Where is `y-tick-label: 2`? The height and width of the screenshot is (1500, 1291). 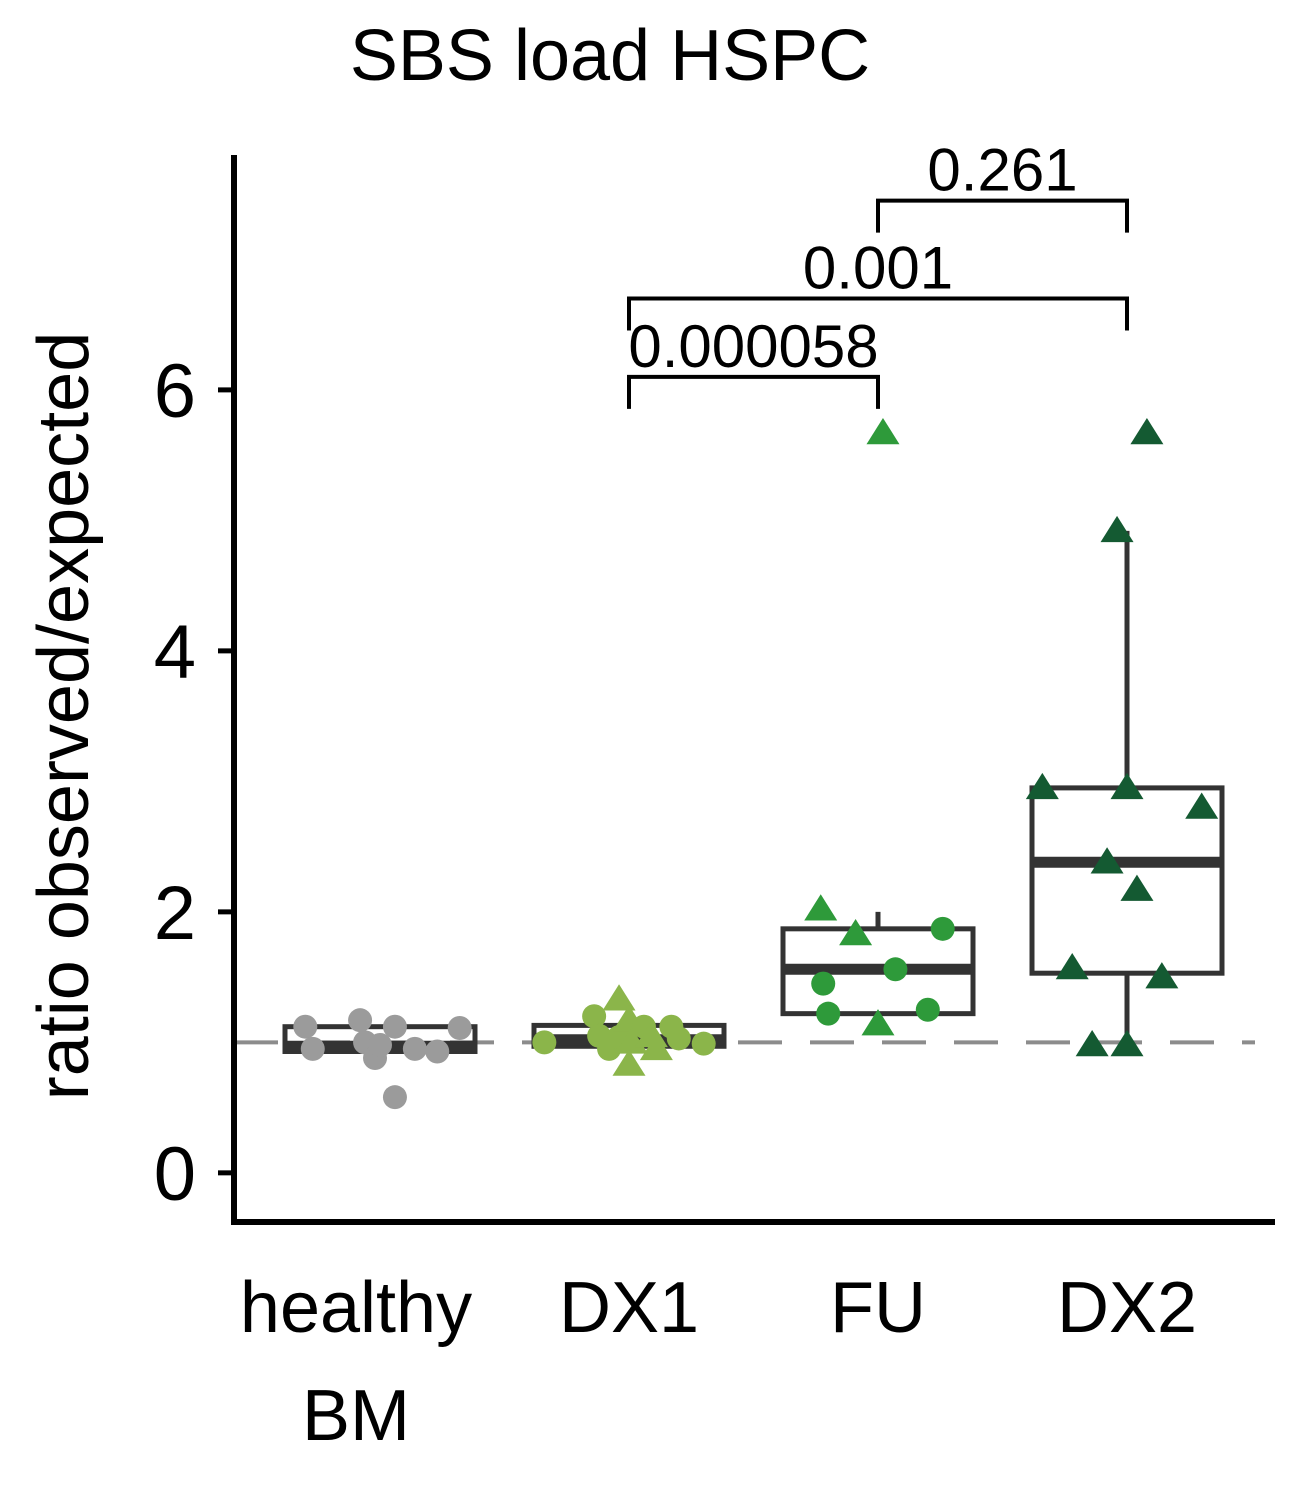
y-tick-label: 2 is located at coordinates (175, 913).